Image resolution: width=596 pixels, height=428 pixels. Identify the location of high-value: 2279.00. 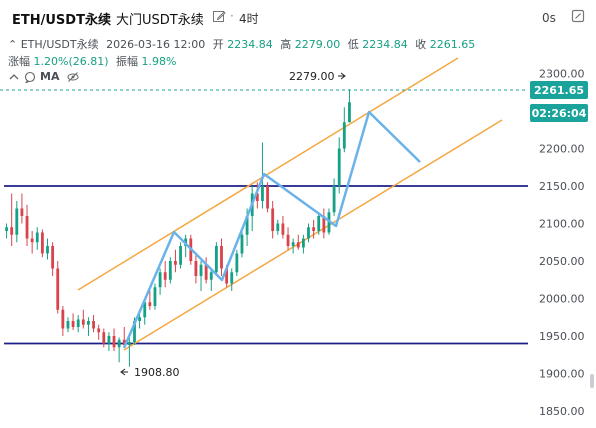
(317, 44).